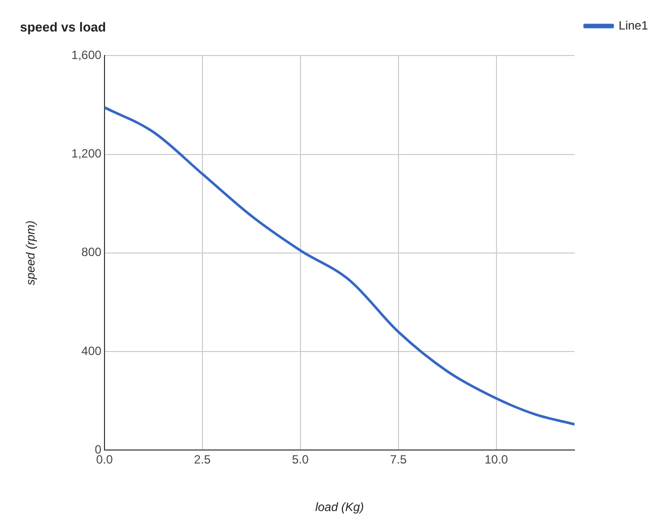 This screenshot has width=668, height=529. What do you see at coordinates (31, 253) in the screenshot?
I see `y-axis-title: speed (rpm)` at bounding box center [31, 253].